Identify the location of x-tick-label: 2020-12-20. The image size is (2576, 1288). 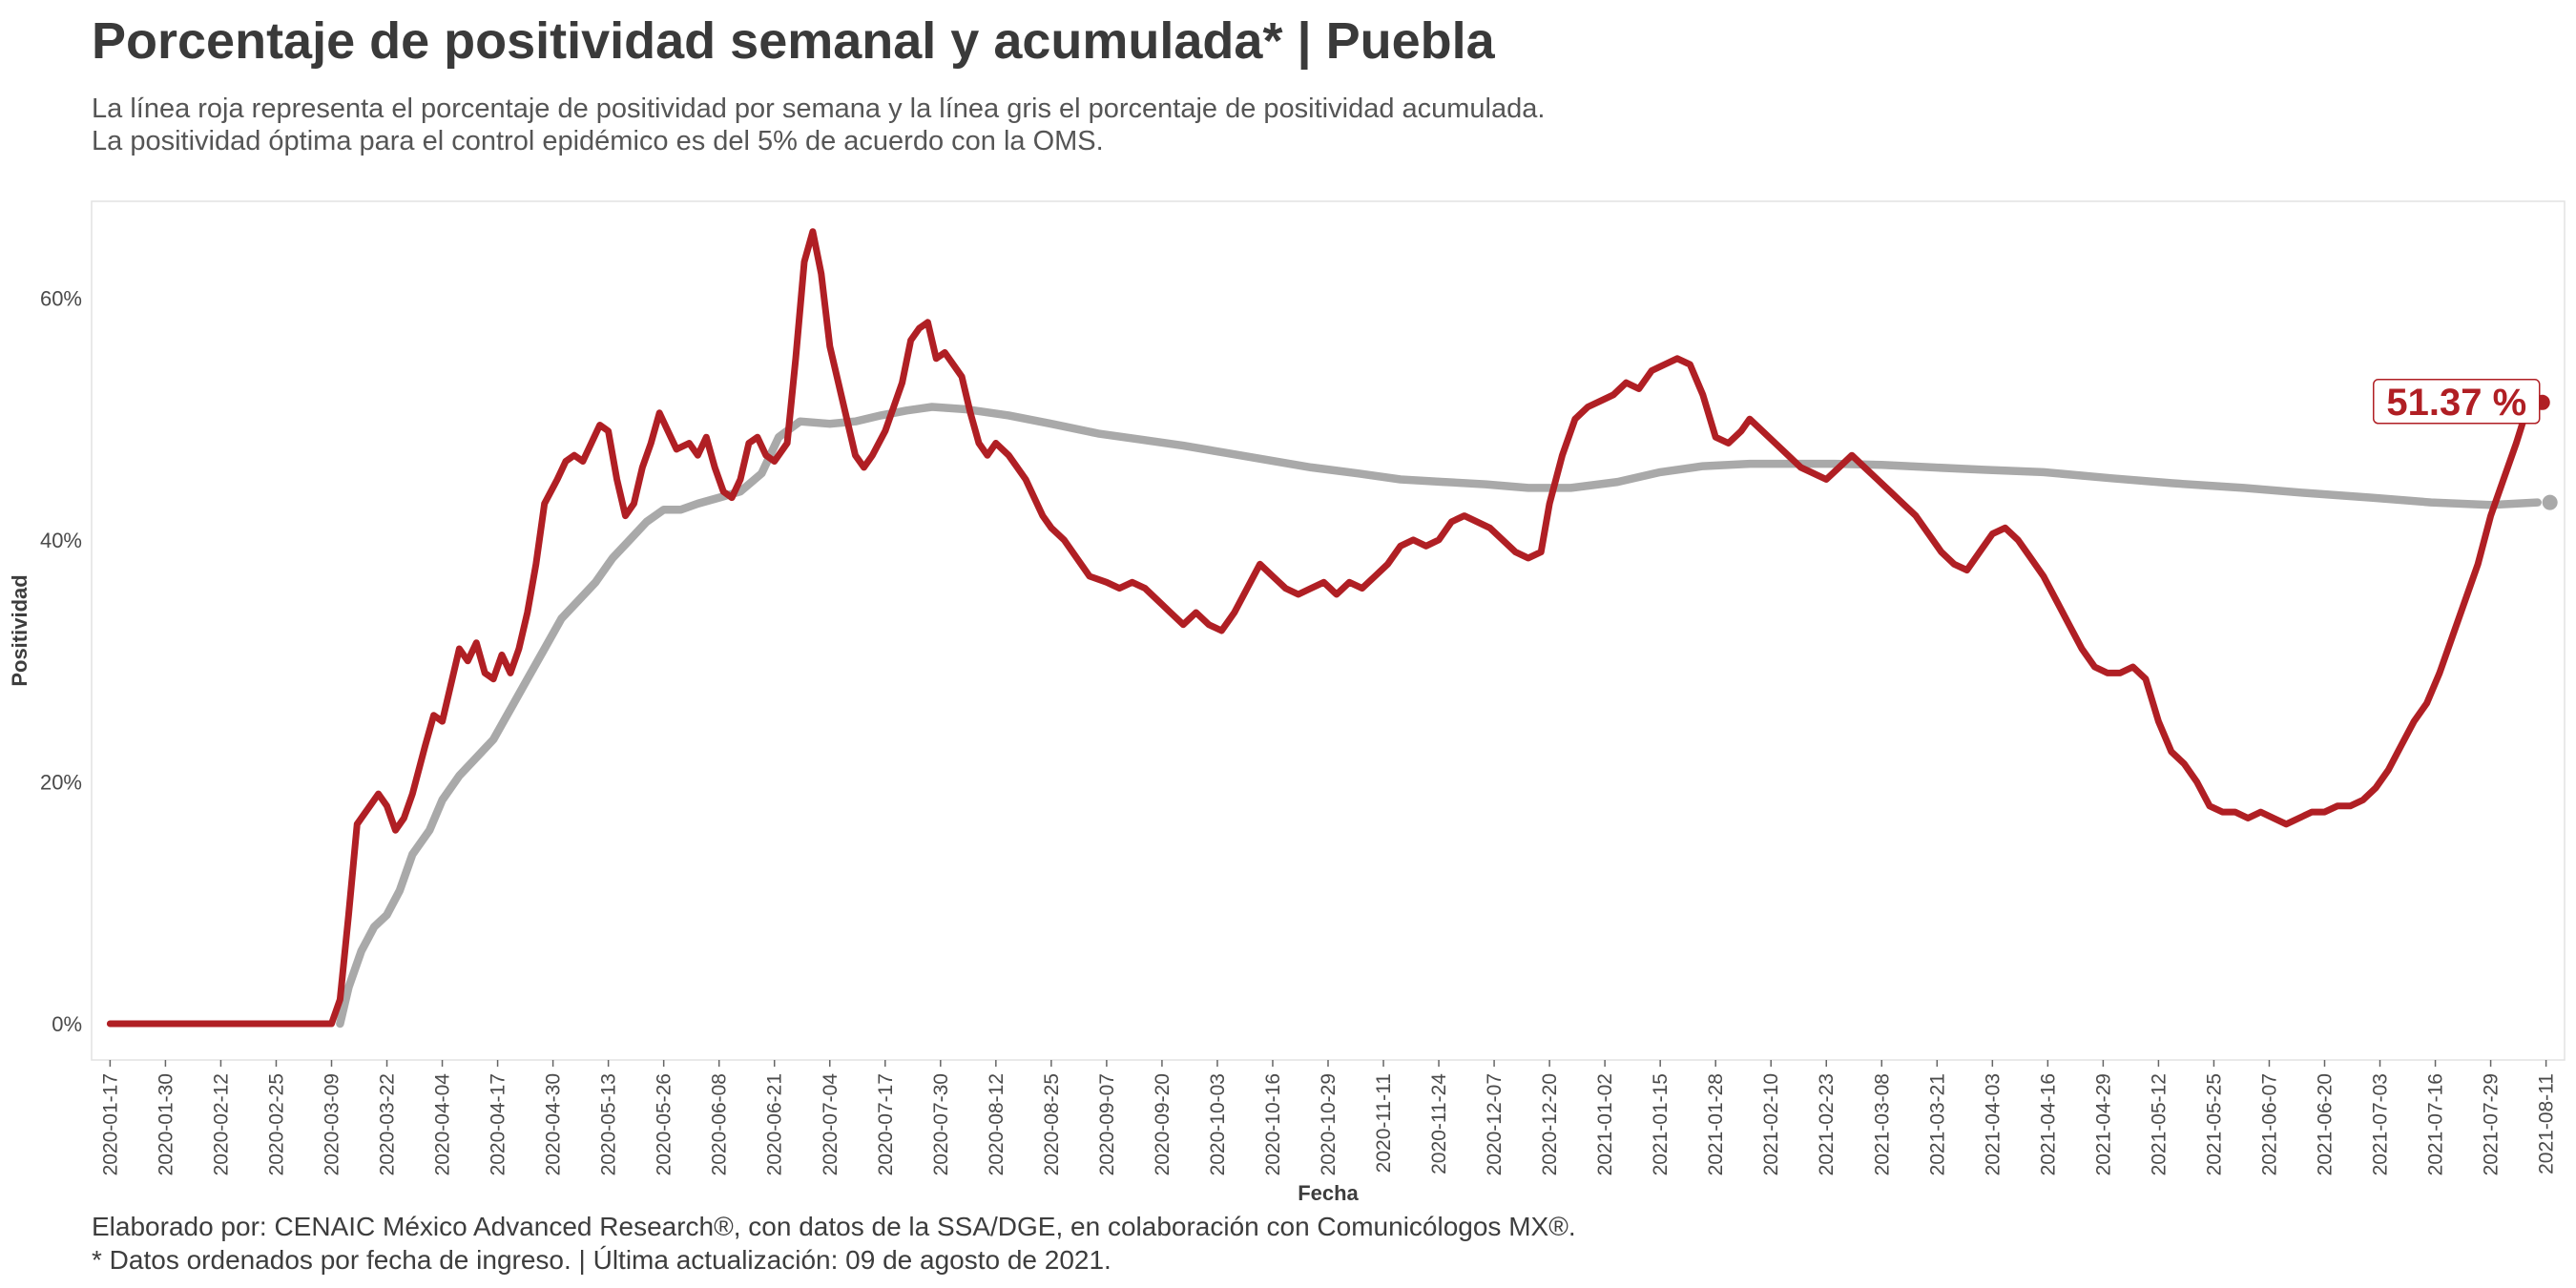
(1550, 1124).